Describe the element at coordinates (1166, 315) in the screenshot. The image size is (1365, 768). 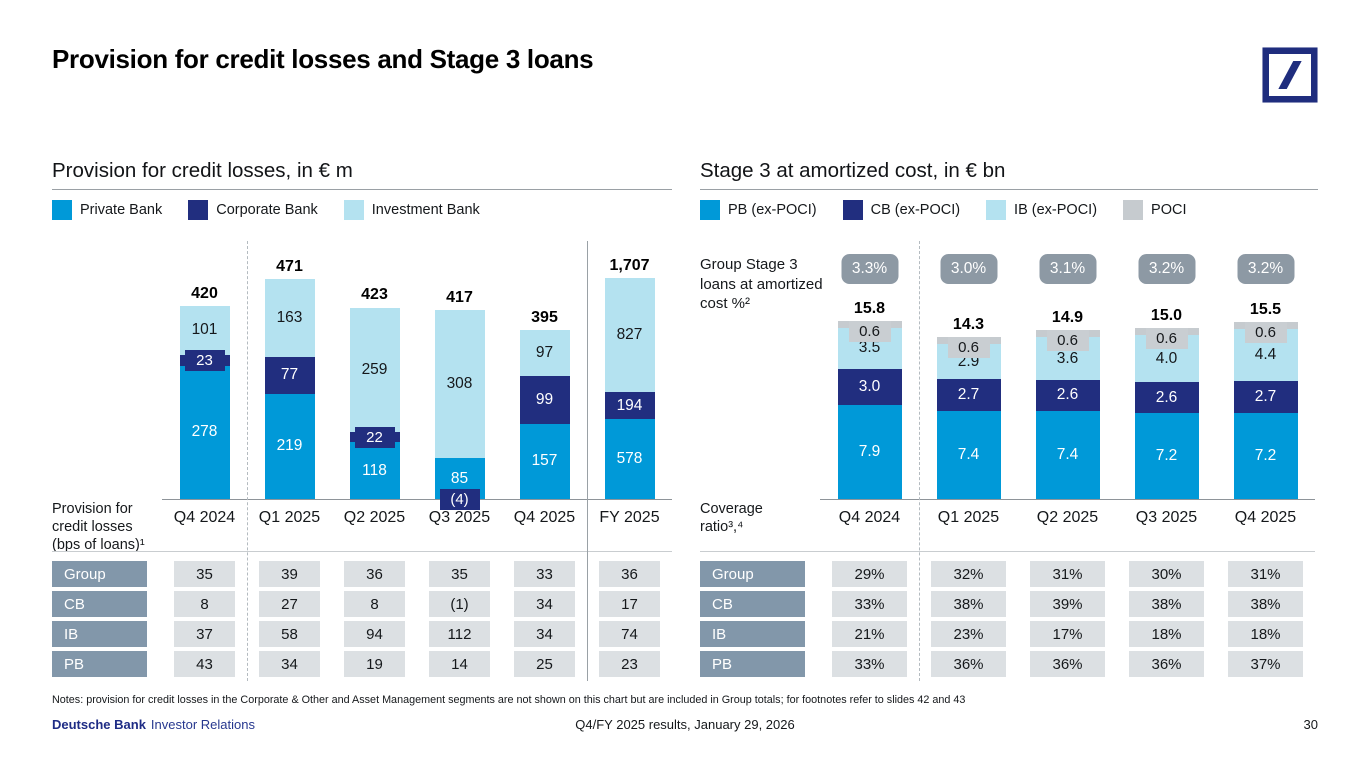
I see `total-value-label: 15.0` at that location.